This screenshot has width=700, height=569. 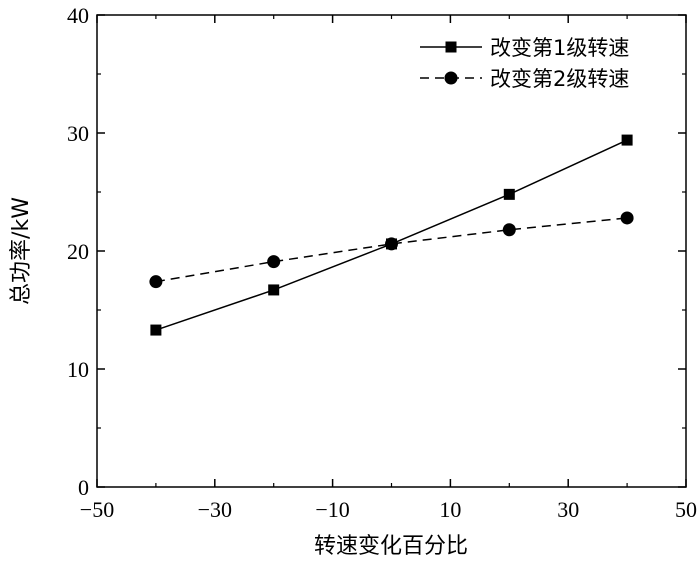 I want to click on y-tick-label: 0, so click(x=83, y=487).